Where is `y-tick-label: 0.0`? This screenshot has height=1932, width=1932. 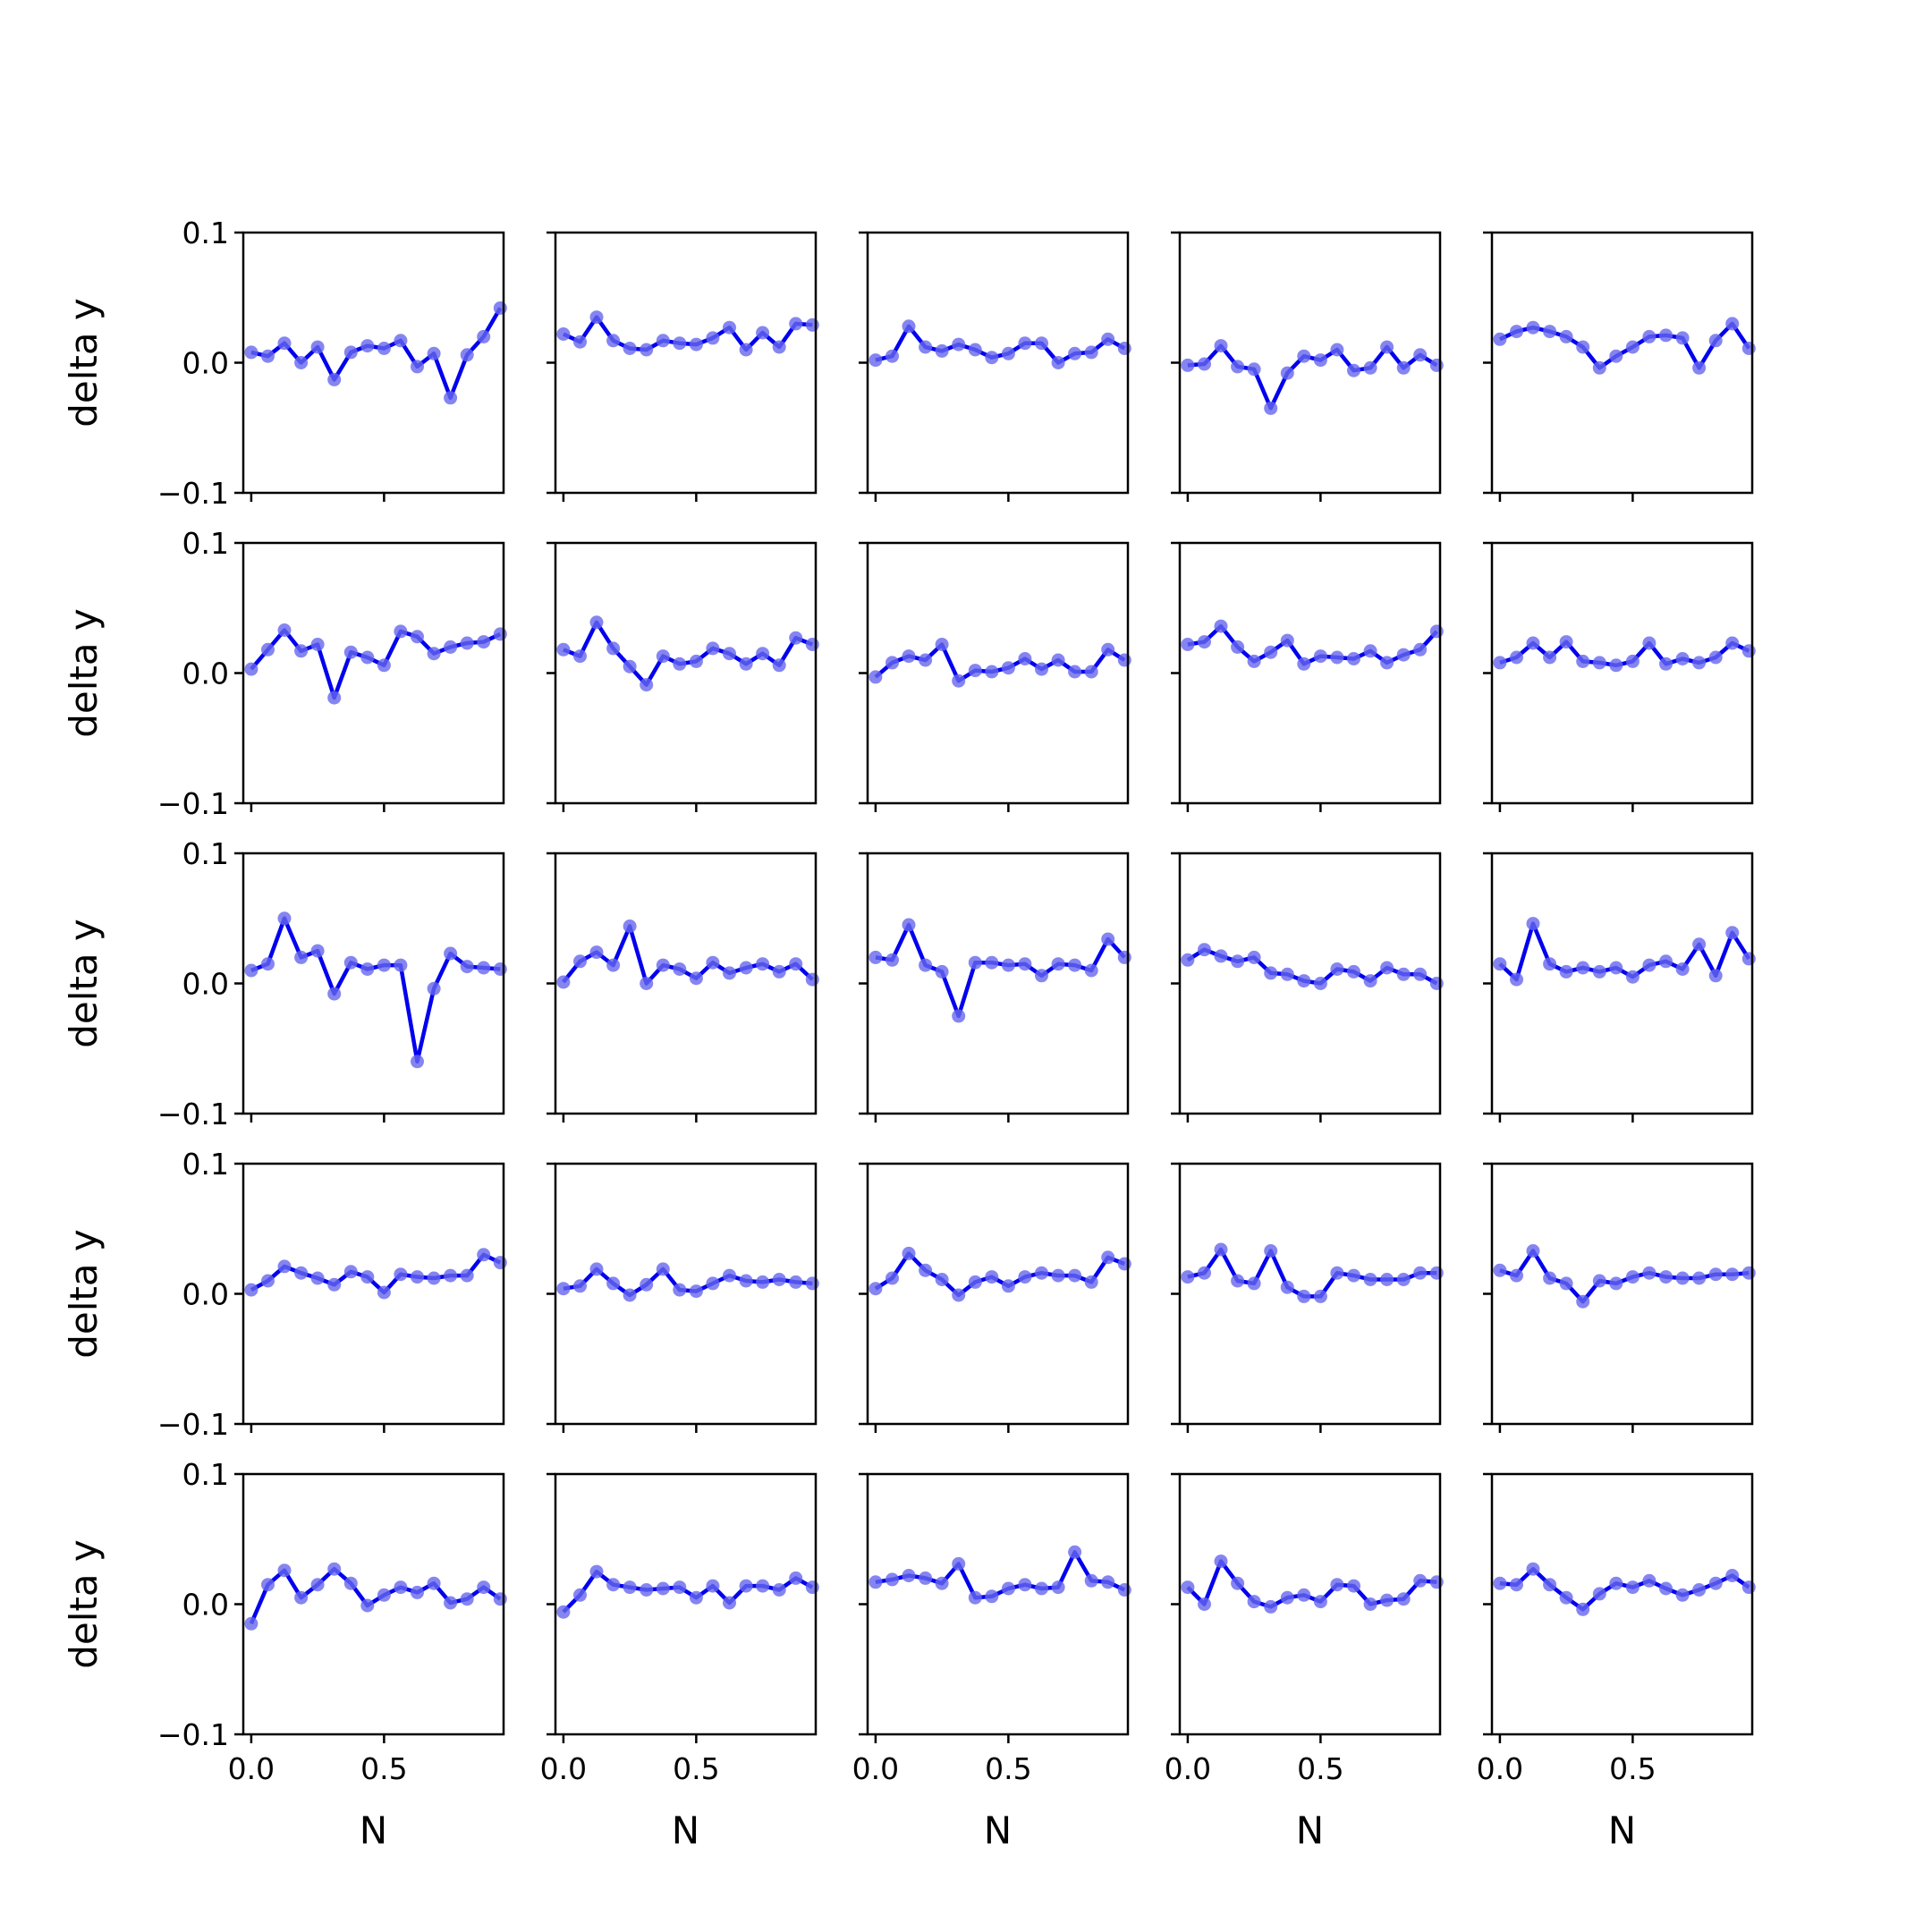 y-tick-label: 0.0 is located at coordinates (205, 363).